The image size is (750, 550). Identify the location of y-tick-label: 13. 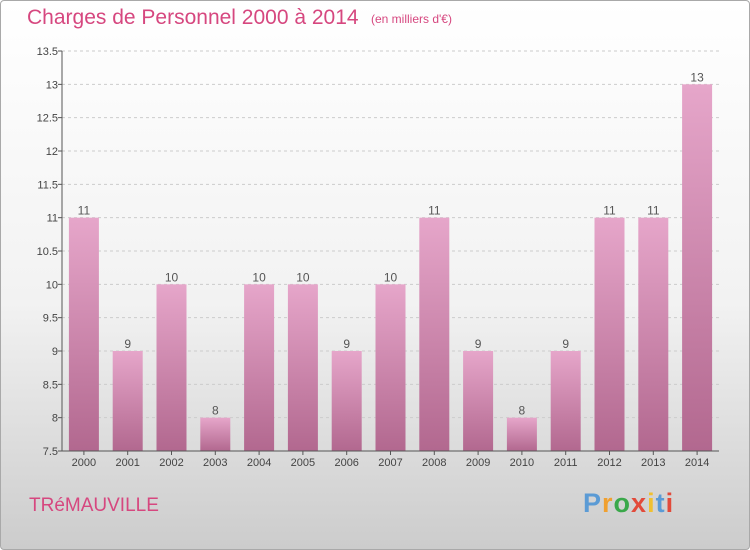
(52, 85).